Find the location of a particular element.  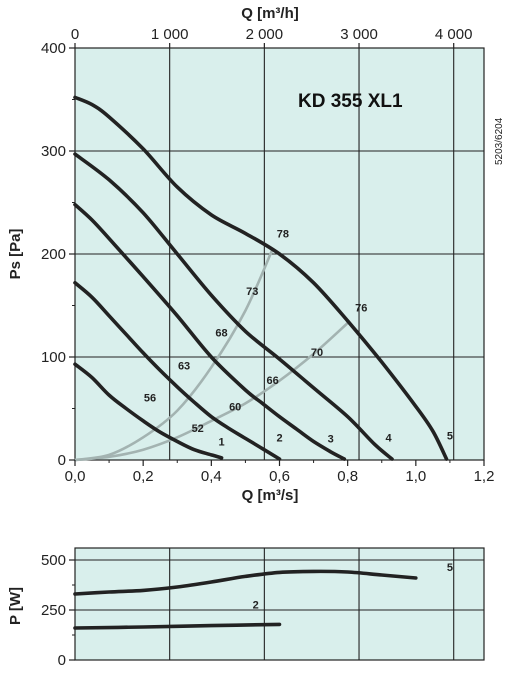

x-tick-labels: 0,0 0,2 0,4 0,6 0,8 1,0 1,2 is located at coordinates (280, 476).